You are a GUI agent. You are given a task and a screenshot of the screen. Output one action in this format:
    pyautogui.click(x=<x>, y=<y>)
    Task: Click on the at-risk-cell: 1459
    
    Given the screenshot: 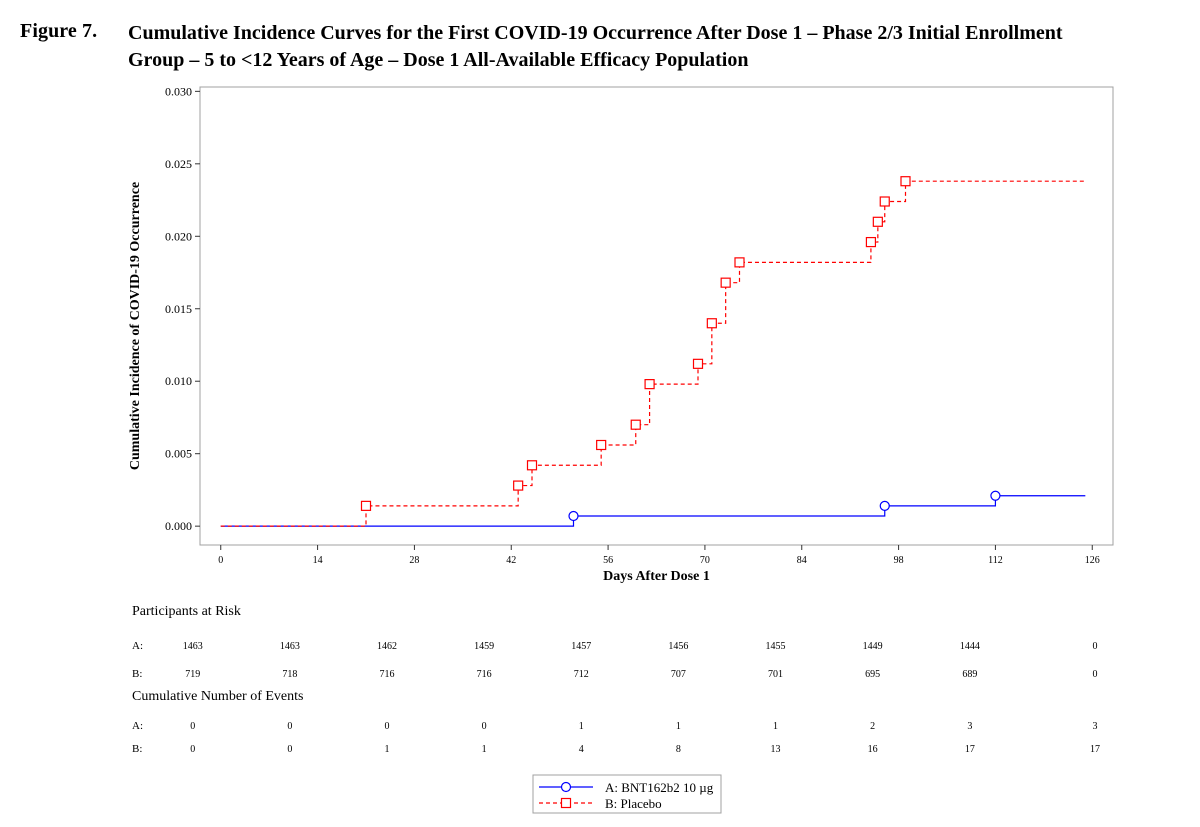 What is the action you would take?
    pyautogui.click(x=484, y=646)
    